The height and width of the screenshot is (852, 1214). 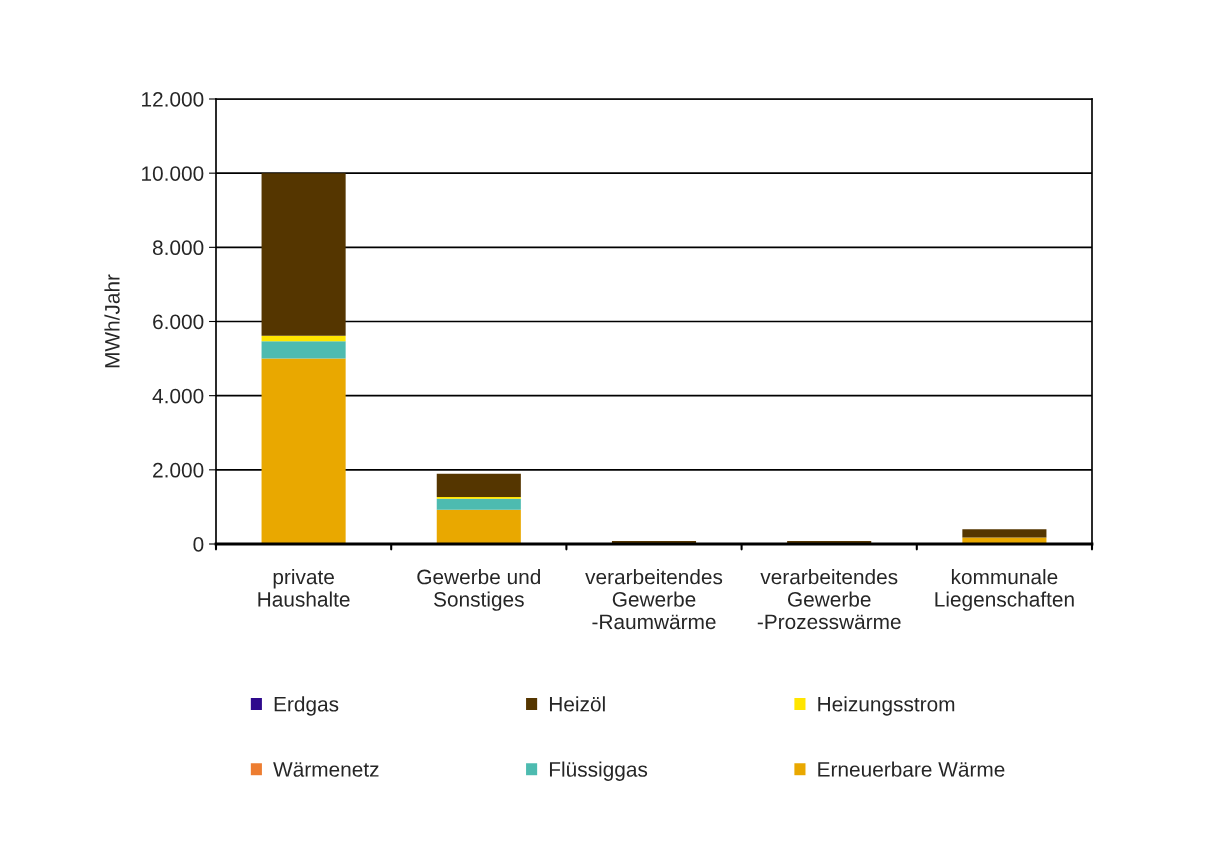 What do you see at coordinates (598, 771) in the screenshot?
I see `legend-label: Flüssiggas` at bounding box center [598, 771].